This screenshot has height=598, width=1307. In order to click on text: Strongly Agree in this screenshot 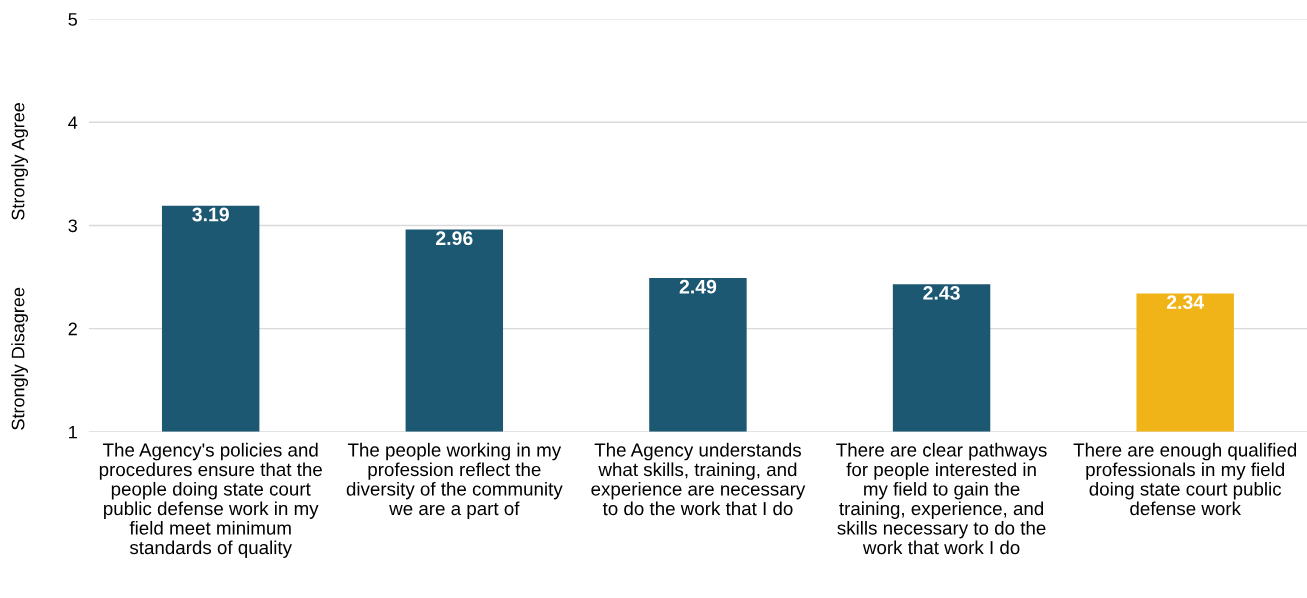, I will do `click(20, 161)`.